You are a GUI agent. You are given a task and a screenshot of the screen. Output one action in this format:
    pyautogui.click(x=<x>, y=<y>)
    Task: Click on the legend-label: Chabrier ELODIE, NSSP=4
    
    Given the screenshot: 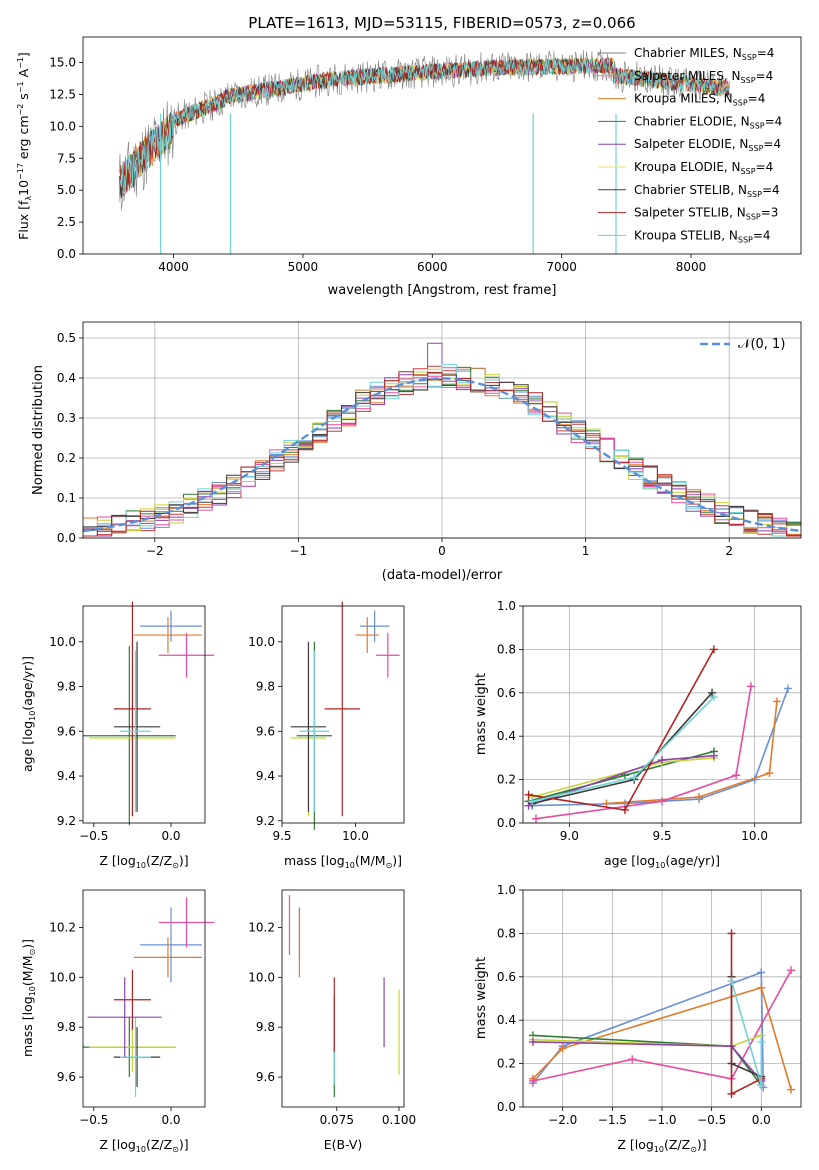 What is the action you would take?
    pyautogui.click(x=708, y=122)
    